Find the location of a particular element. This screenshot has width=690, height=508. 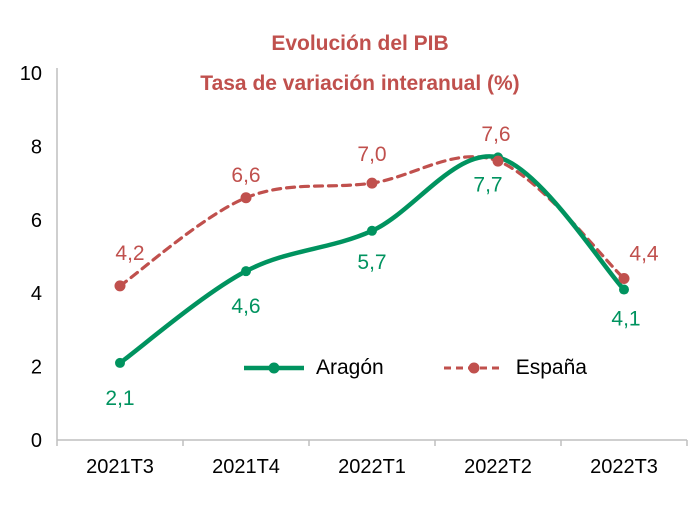

aragon-data-label: 7,7 is located at coordinates (487, 184).